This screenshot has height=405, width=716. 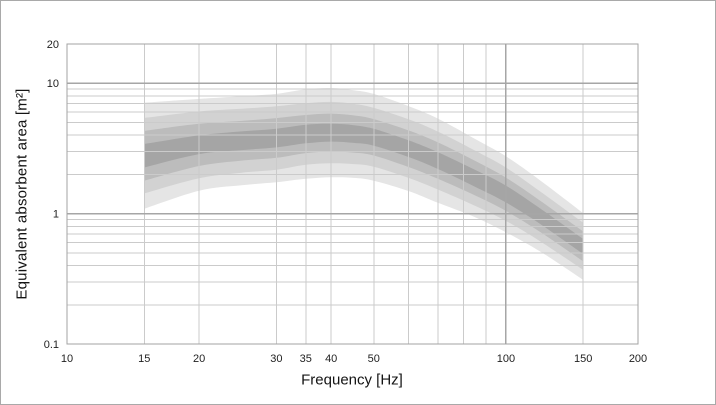 What do you see at coordinates (638, 359) in the screenshot?
I see `x-tick-label: 200` at bounding box center [638, 359].